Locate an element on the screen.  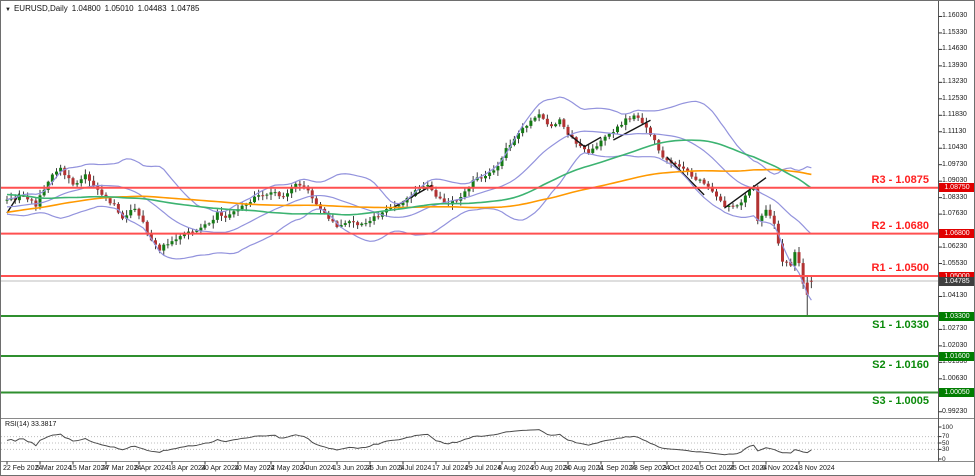
price-tick-label: 1.07630 is located at coordinates (955, 214).